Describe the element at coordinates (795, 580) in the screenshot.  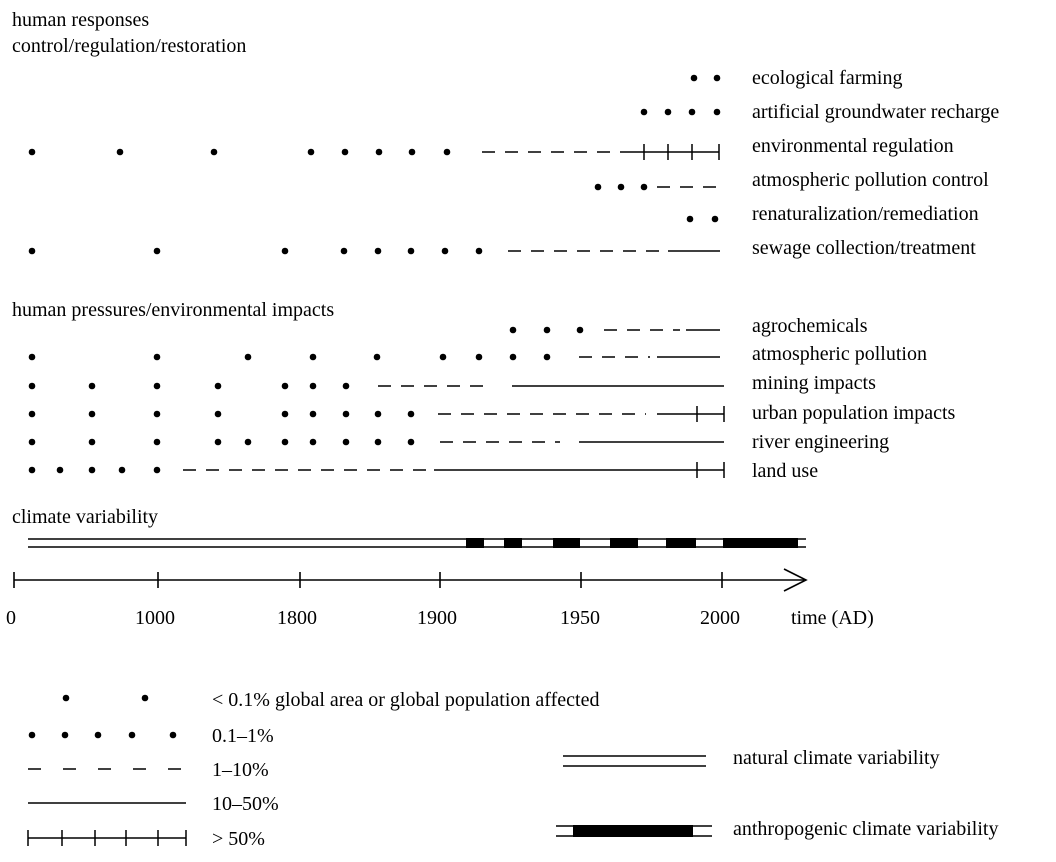
I see `axis-arrowhead` at that location.